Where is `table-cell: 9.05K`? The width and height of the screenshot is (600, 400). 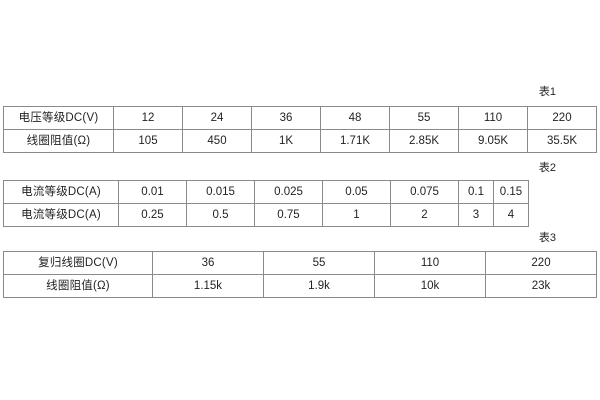
table-cell: 9.05K is located at coordinates (493, 141).